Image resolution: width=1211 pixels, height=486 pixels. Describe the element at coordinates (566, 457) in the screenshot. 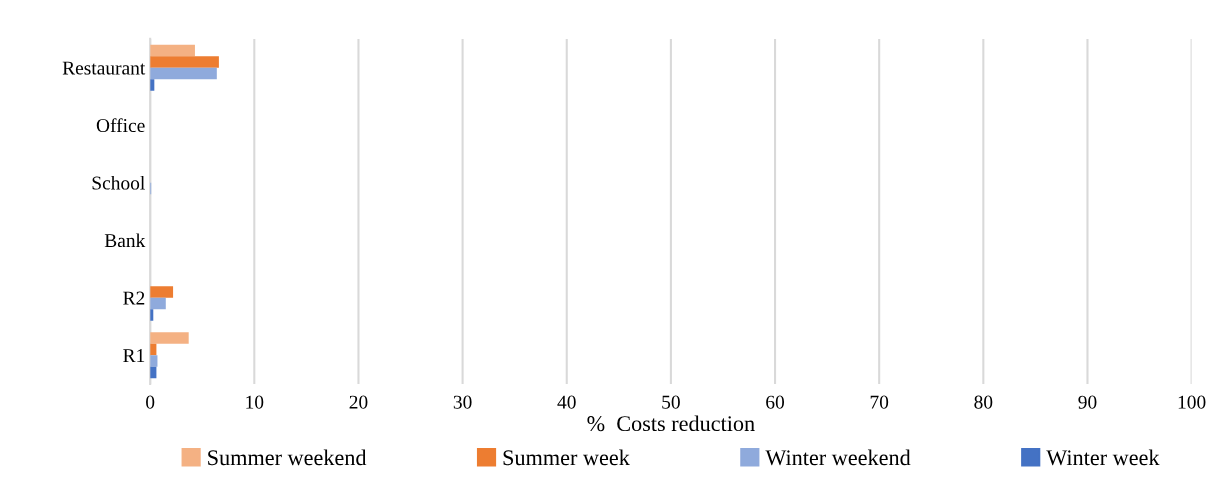

I see `legend-label: Summer week` at that location.